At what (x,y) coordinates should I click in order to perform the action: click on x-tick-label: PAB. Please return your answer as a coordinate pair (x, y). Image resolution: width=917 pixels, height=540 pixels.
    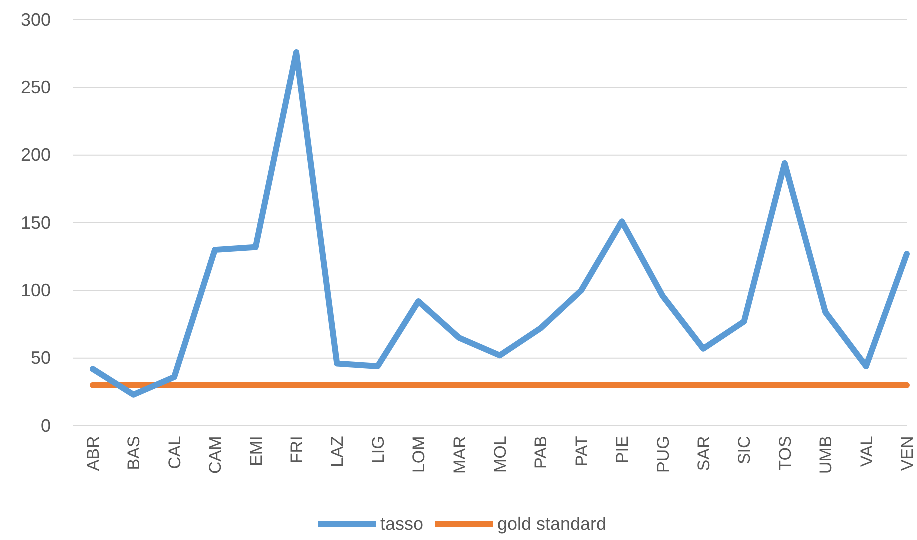
    Looking at the image, I should click on (541, 452).